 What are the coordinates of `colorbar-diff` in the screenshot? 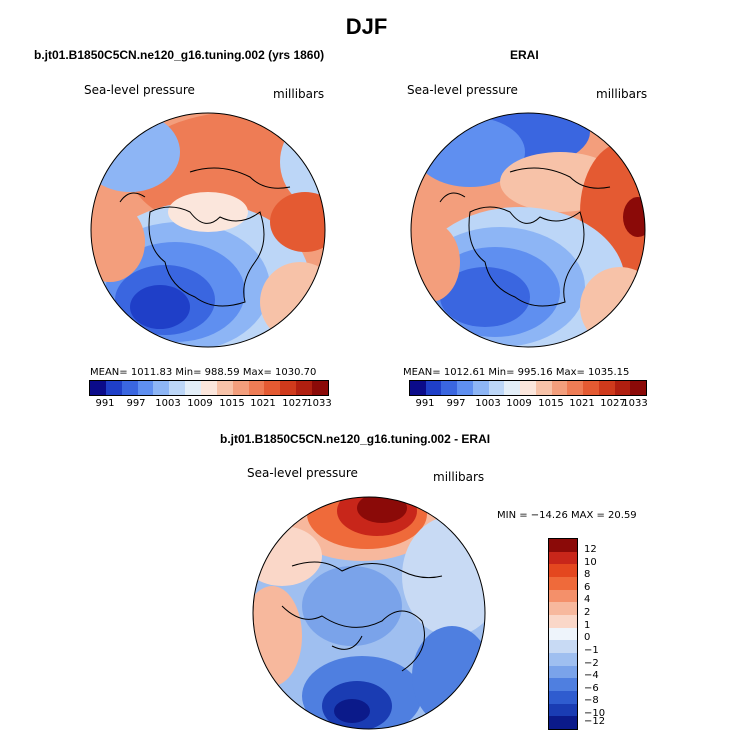 It's located at (563, 634).